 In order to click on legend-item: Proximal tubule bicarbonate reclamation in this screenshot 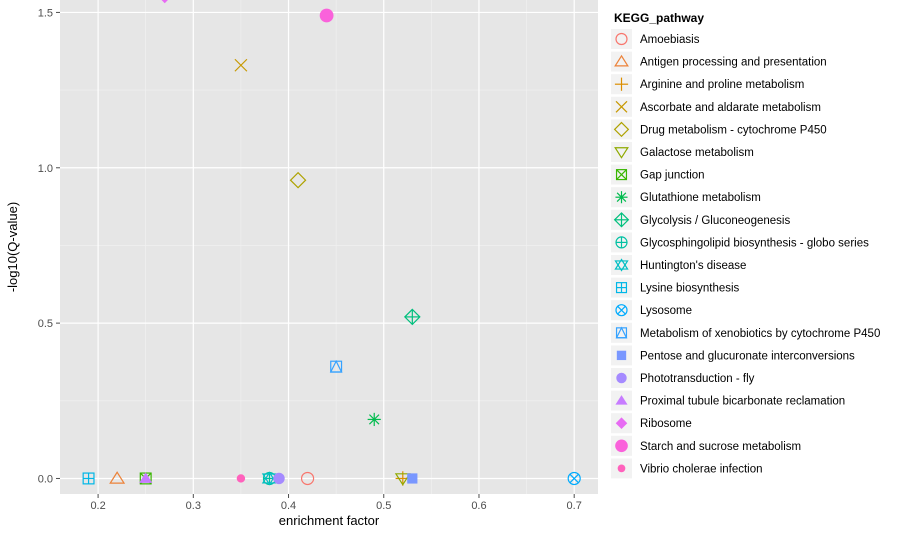, I will do `click(728, 400)`.